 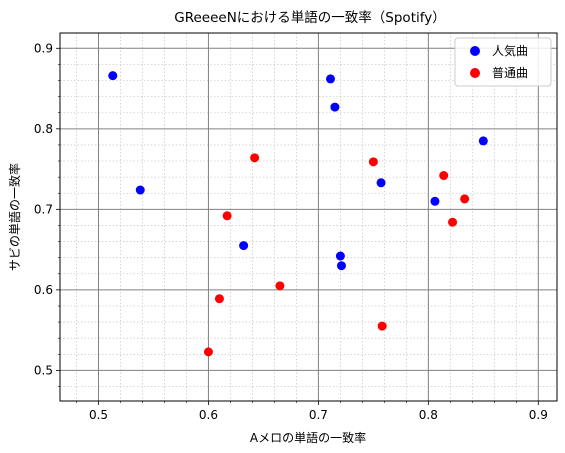 I want to click on legend: 人気曲 普通曲, so click(x=503, y=62).